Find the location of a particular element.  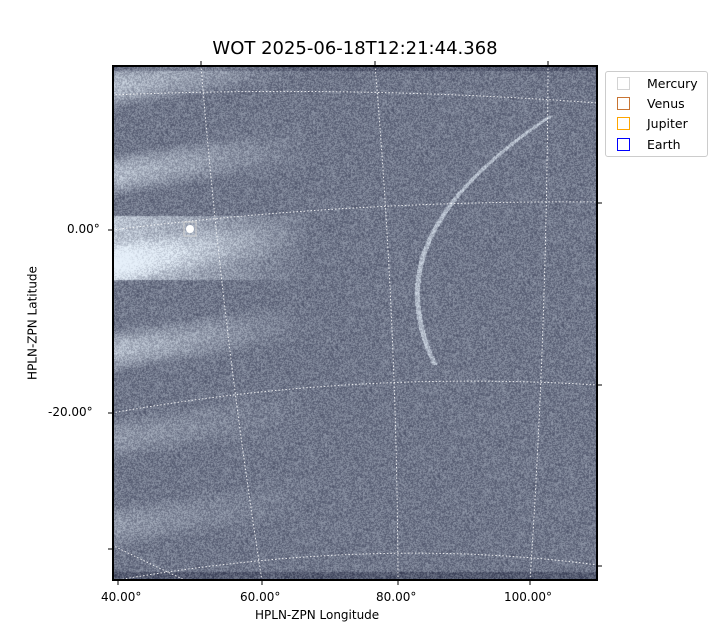

x-tick-label: 60.00° is located at coordinates (260, 597).